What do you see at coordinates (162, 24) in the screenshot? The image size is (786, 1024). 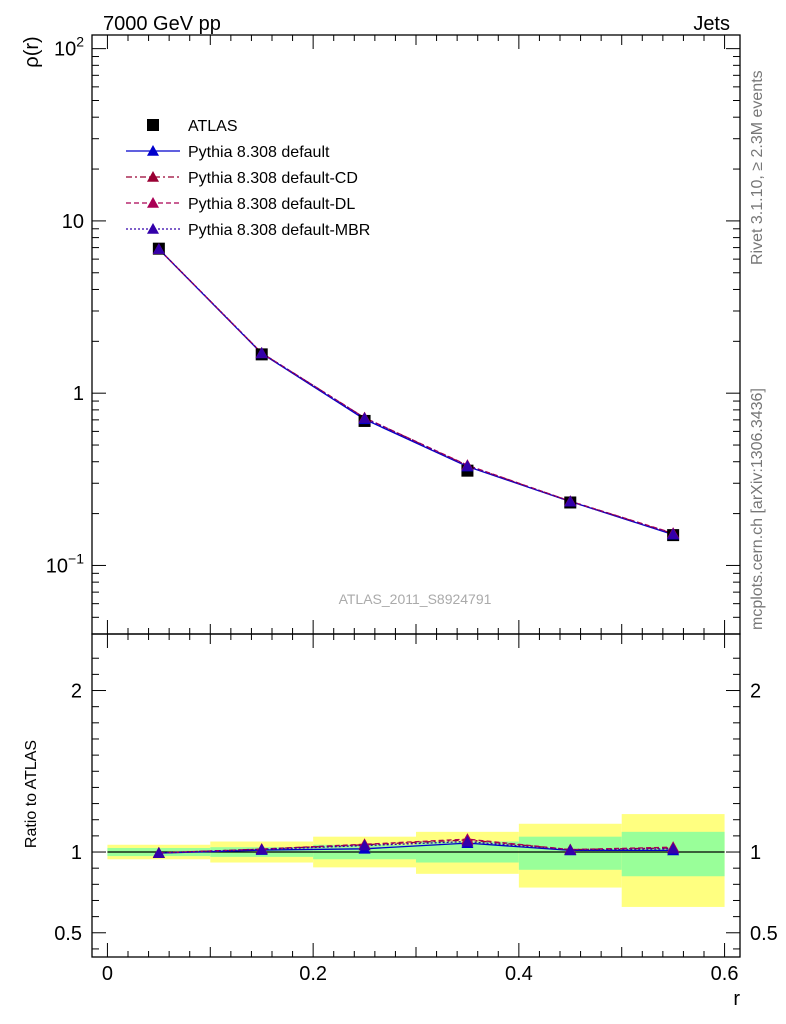 I see `header-energy-label: 7000 GeV pp` at bounding box center [162, 24].